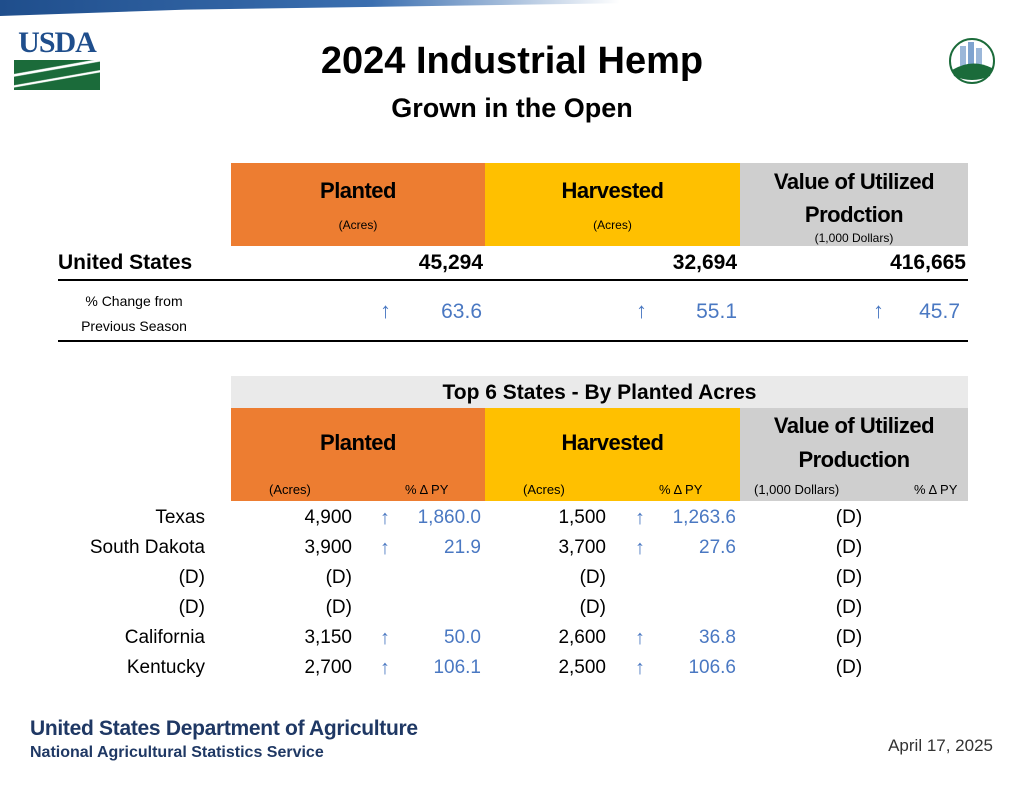 Image resolution: width=1024 pixels, height=789 pixels. Describe the element at coordinates (134, 313) in the screenshot. I see `change-label: % Change from Previous Season` at that location.